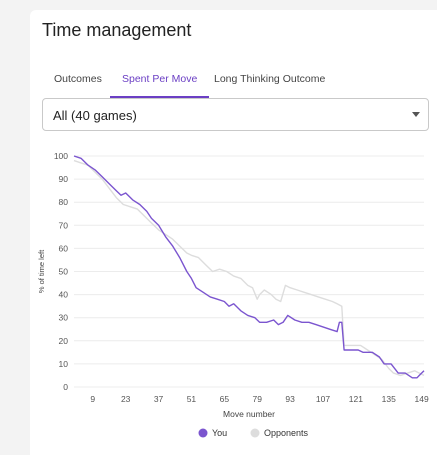 This screenshot has height=455, width=437. Describe the element at coordinates (249, 414) in the screenshot. I see `x-axis-title: Move number` at that location.